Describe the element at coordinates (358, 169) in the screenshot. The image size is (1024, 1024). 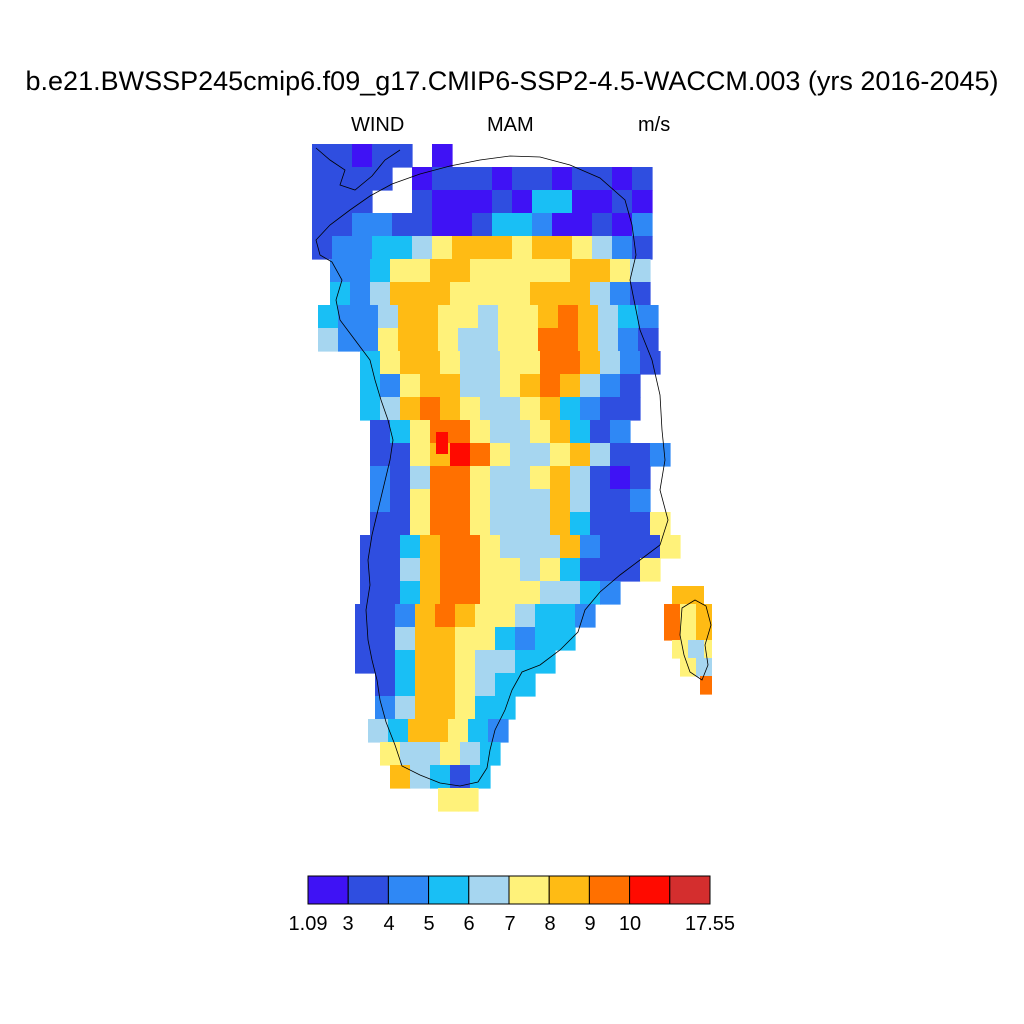
I see `northern-coast-fragment` at that location.